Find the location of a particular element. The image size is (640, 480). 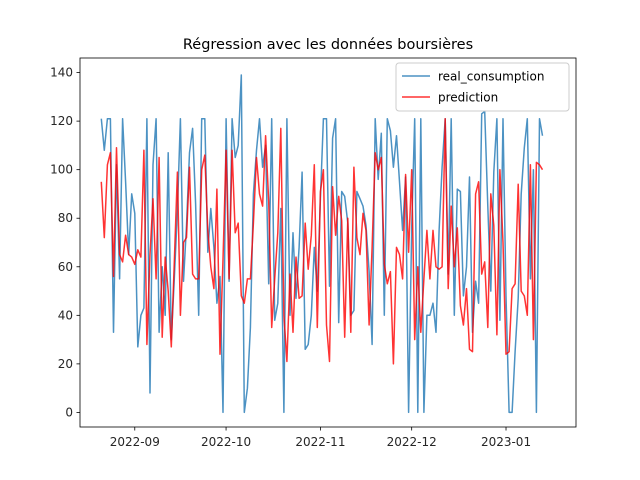

y-tick-label: 80 is located at coordinates (65, 218).